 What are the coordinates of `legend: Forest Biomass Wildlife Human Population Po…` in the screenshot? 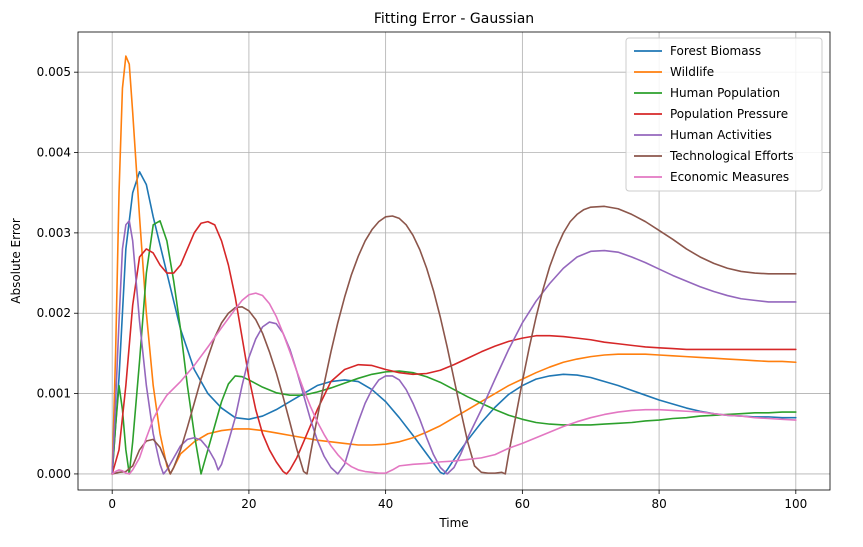 It's located at (724, 114).